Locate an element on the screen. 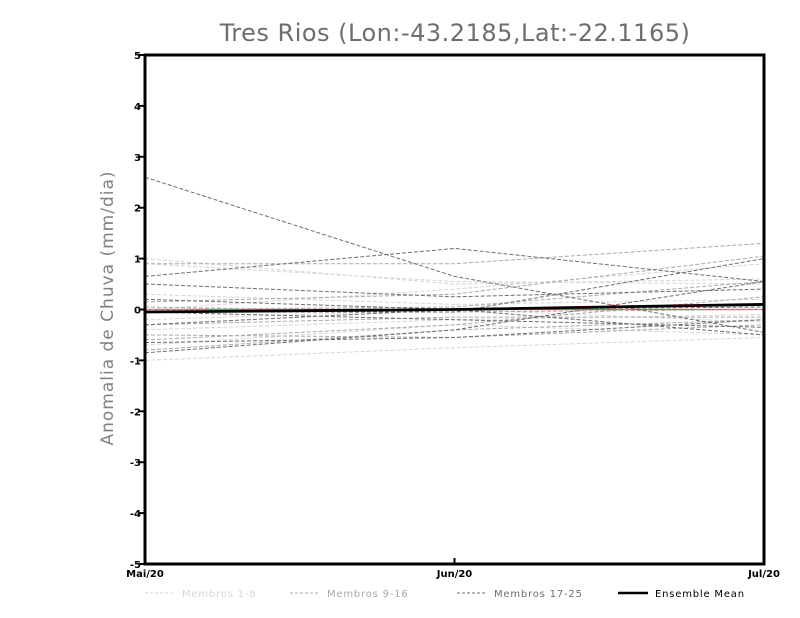 The image size is (800, 618). y-tick-label: 3 is located at coordinates (137, 158).